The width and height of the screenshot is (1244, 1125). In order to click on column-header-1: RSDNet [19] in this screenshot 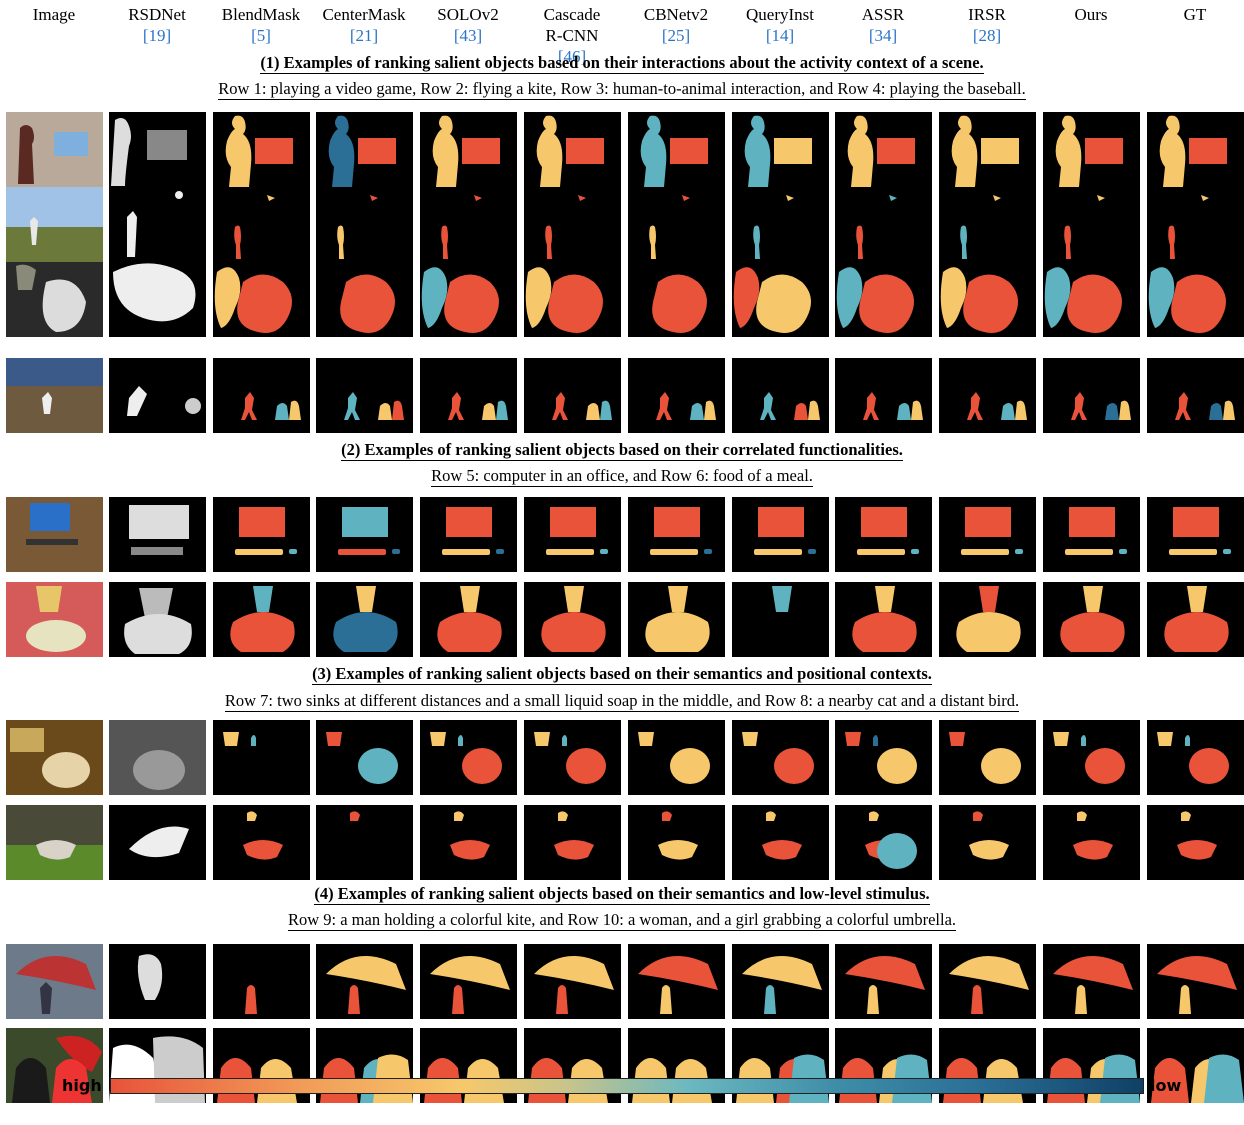, I will do `click(157, 25)`.